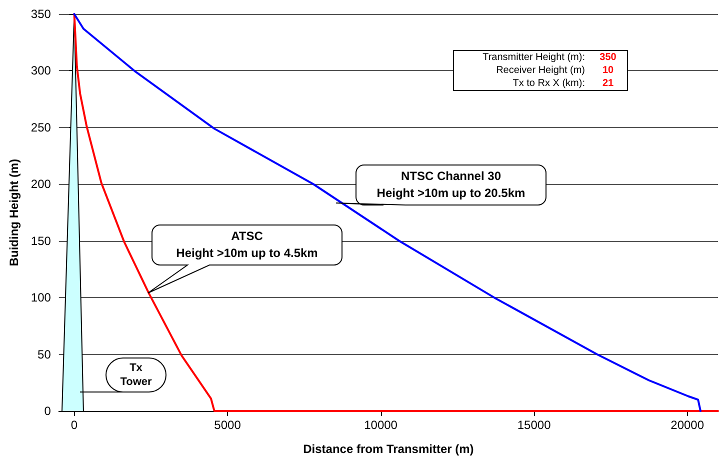 Image resolution: width=719 pixels, height=465 pixels. I want to click on annotation: NTSC Channel 30 Height >10m up to 20.5km, so click(451, 185).